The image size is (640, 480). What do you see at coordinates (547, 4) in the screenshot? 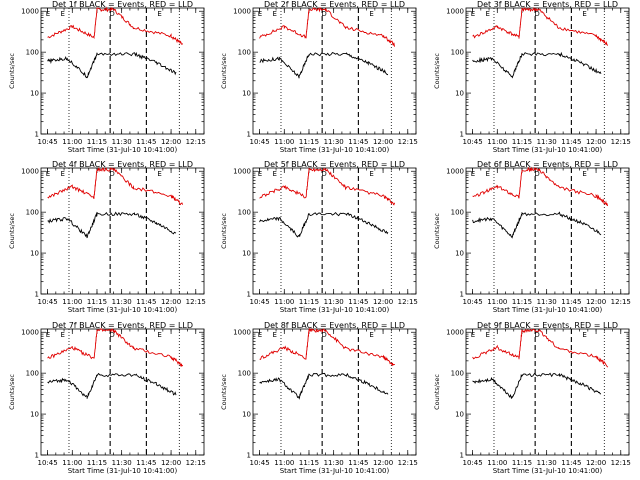
I see `chart-title: Det 3f BLACK = Events, RED = LLD` at bounding box center [547, 4].